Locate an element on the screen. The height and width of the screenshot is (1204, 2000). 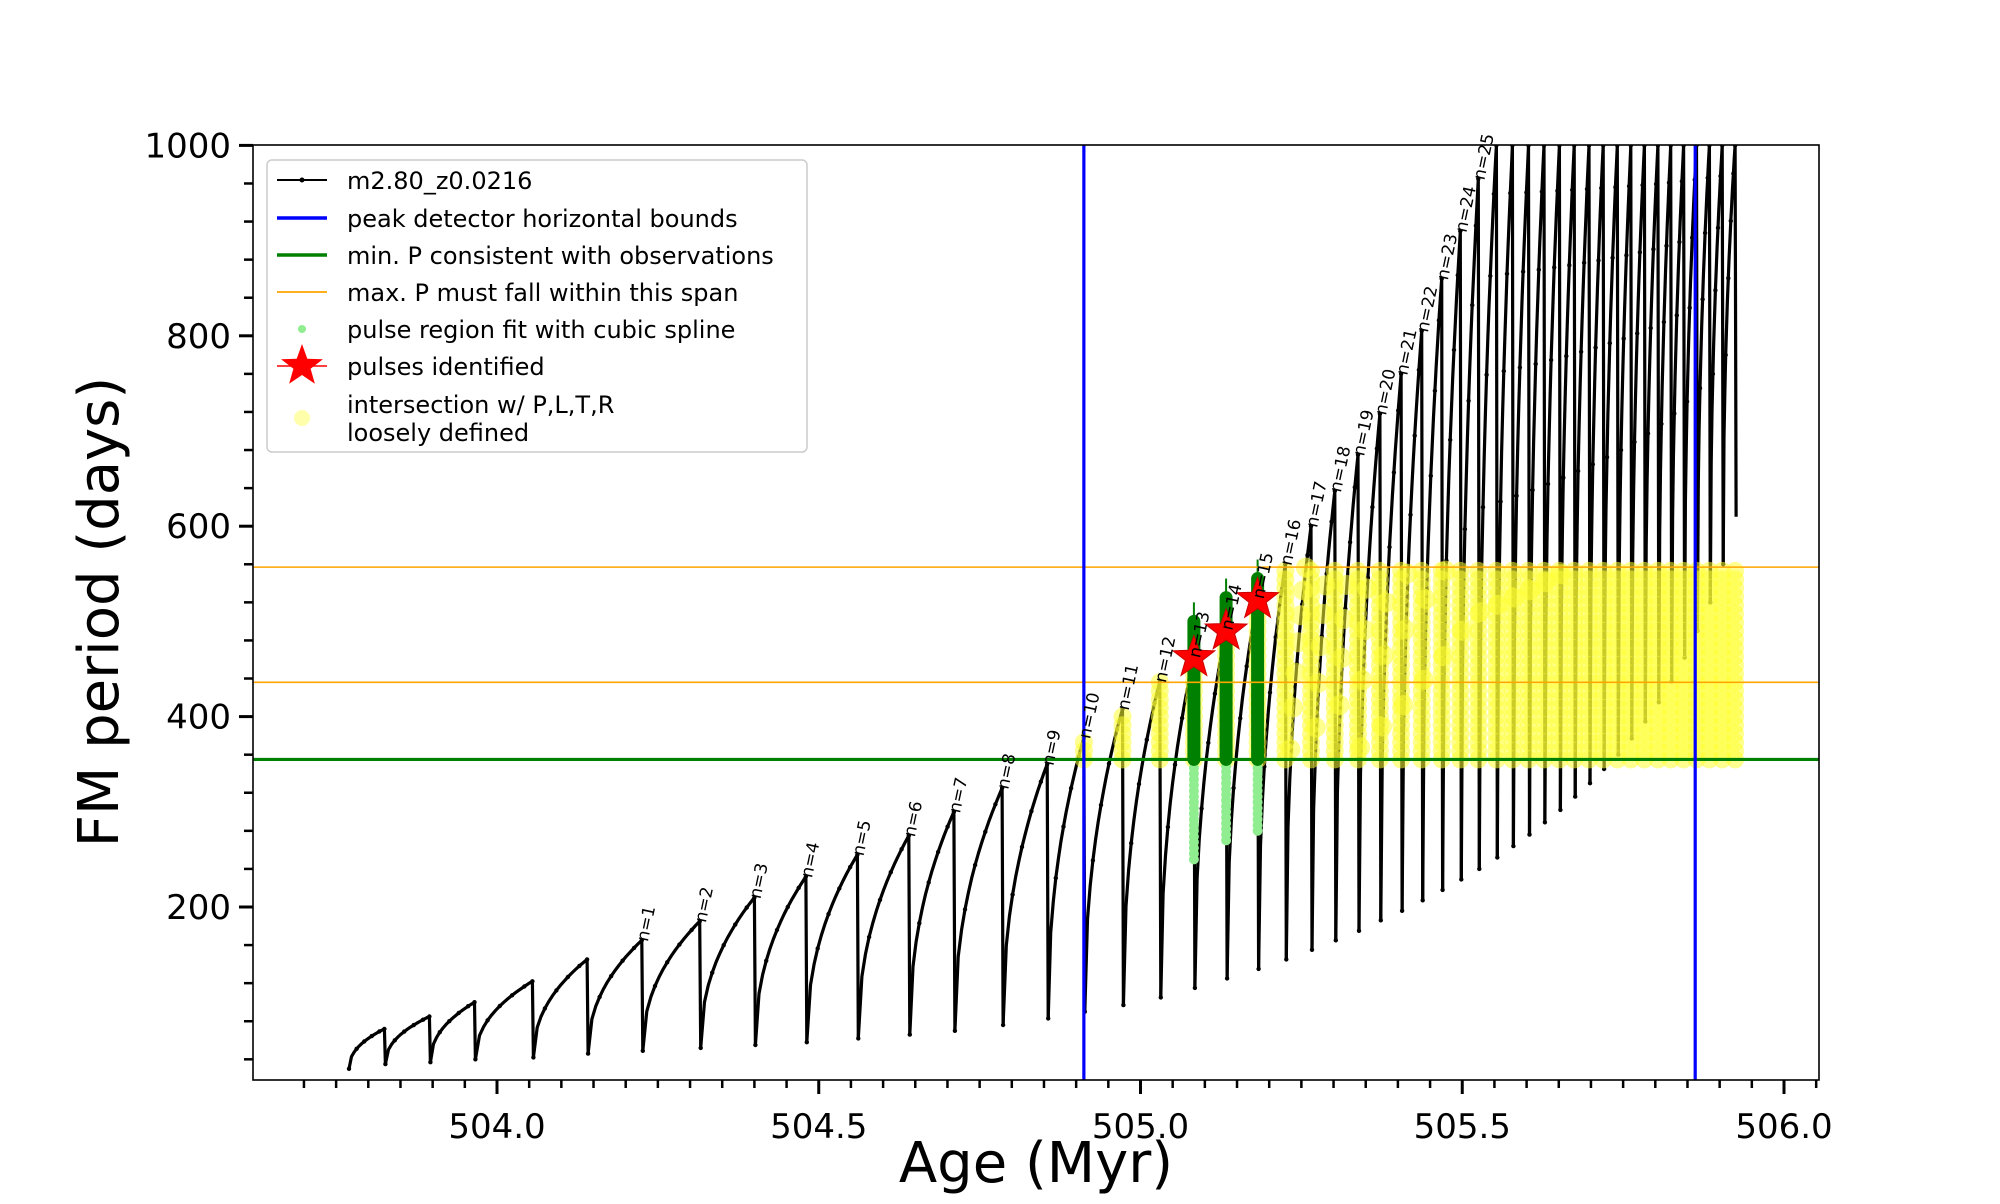
y-tick-label: 600 is located at coordinates (198, 527).